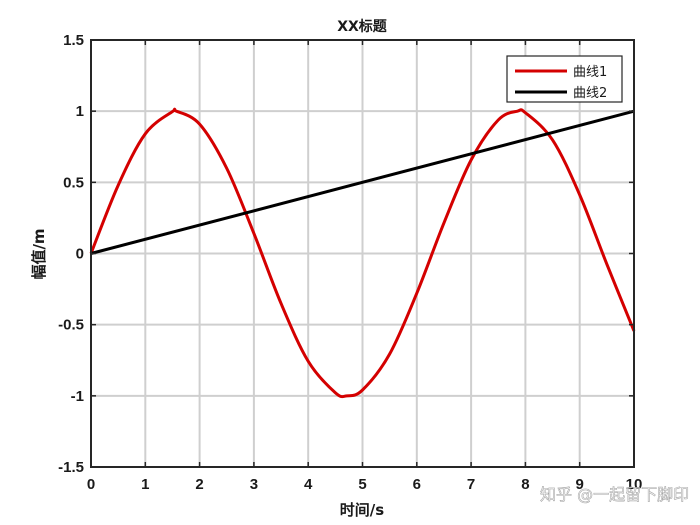 This screenshot has width=700, height=525. I want to click on x-tick-label: 4, so click(308, 484).